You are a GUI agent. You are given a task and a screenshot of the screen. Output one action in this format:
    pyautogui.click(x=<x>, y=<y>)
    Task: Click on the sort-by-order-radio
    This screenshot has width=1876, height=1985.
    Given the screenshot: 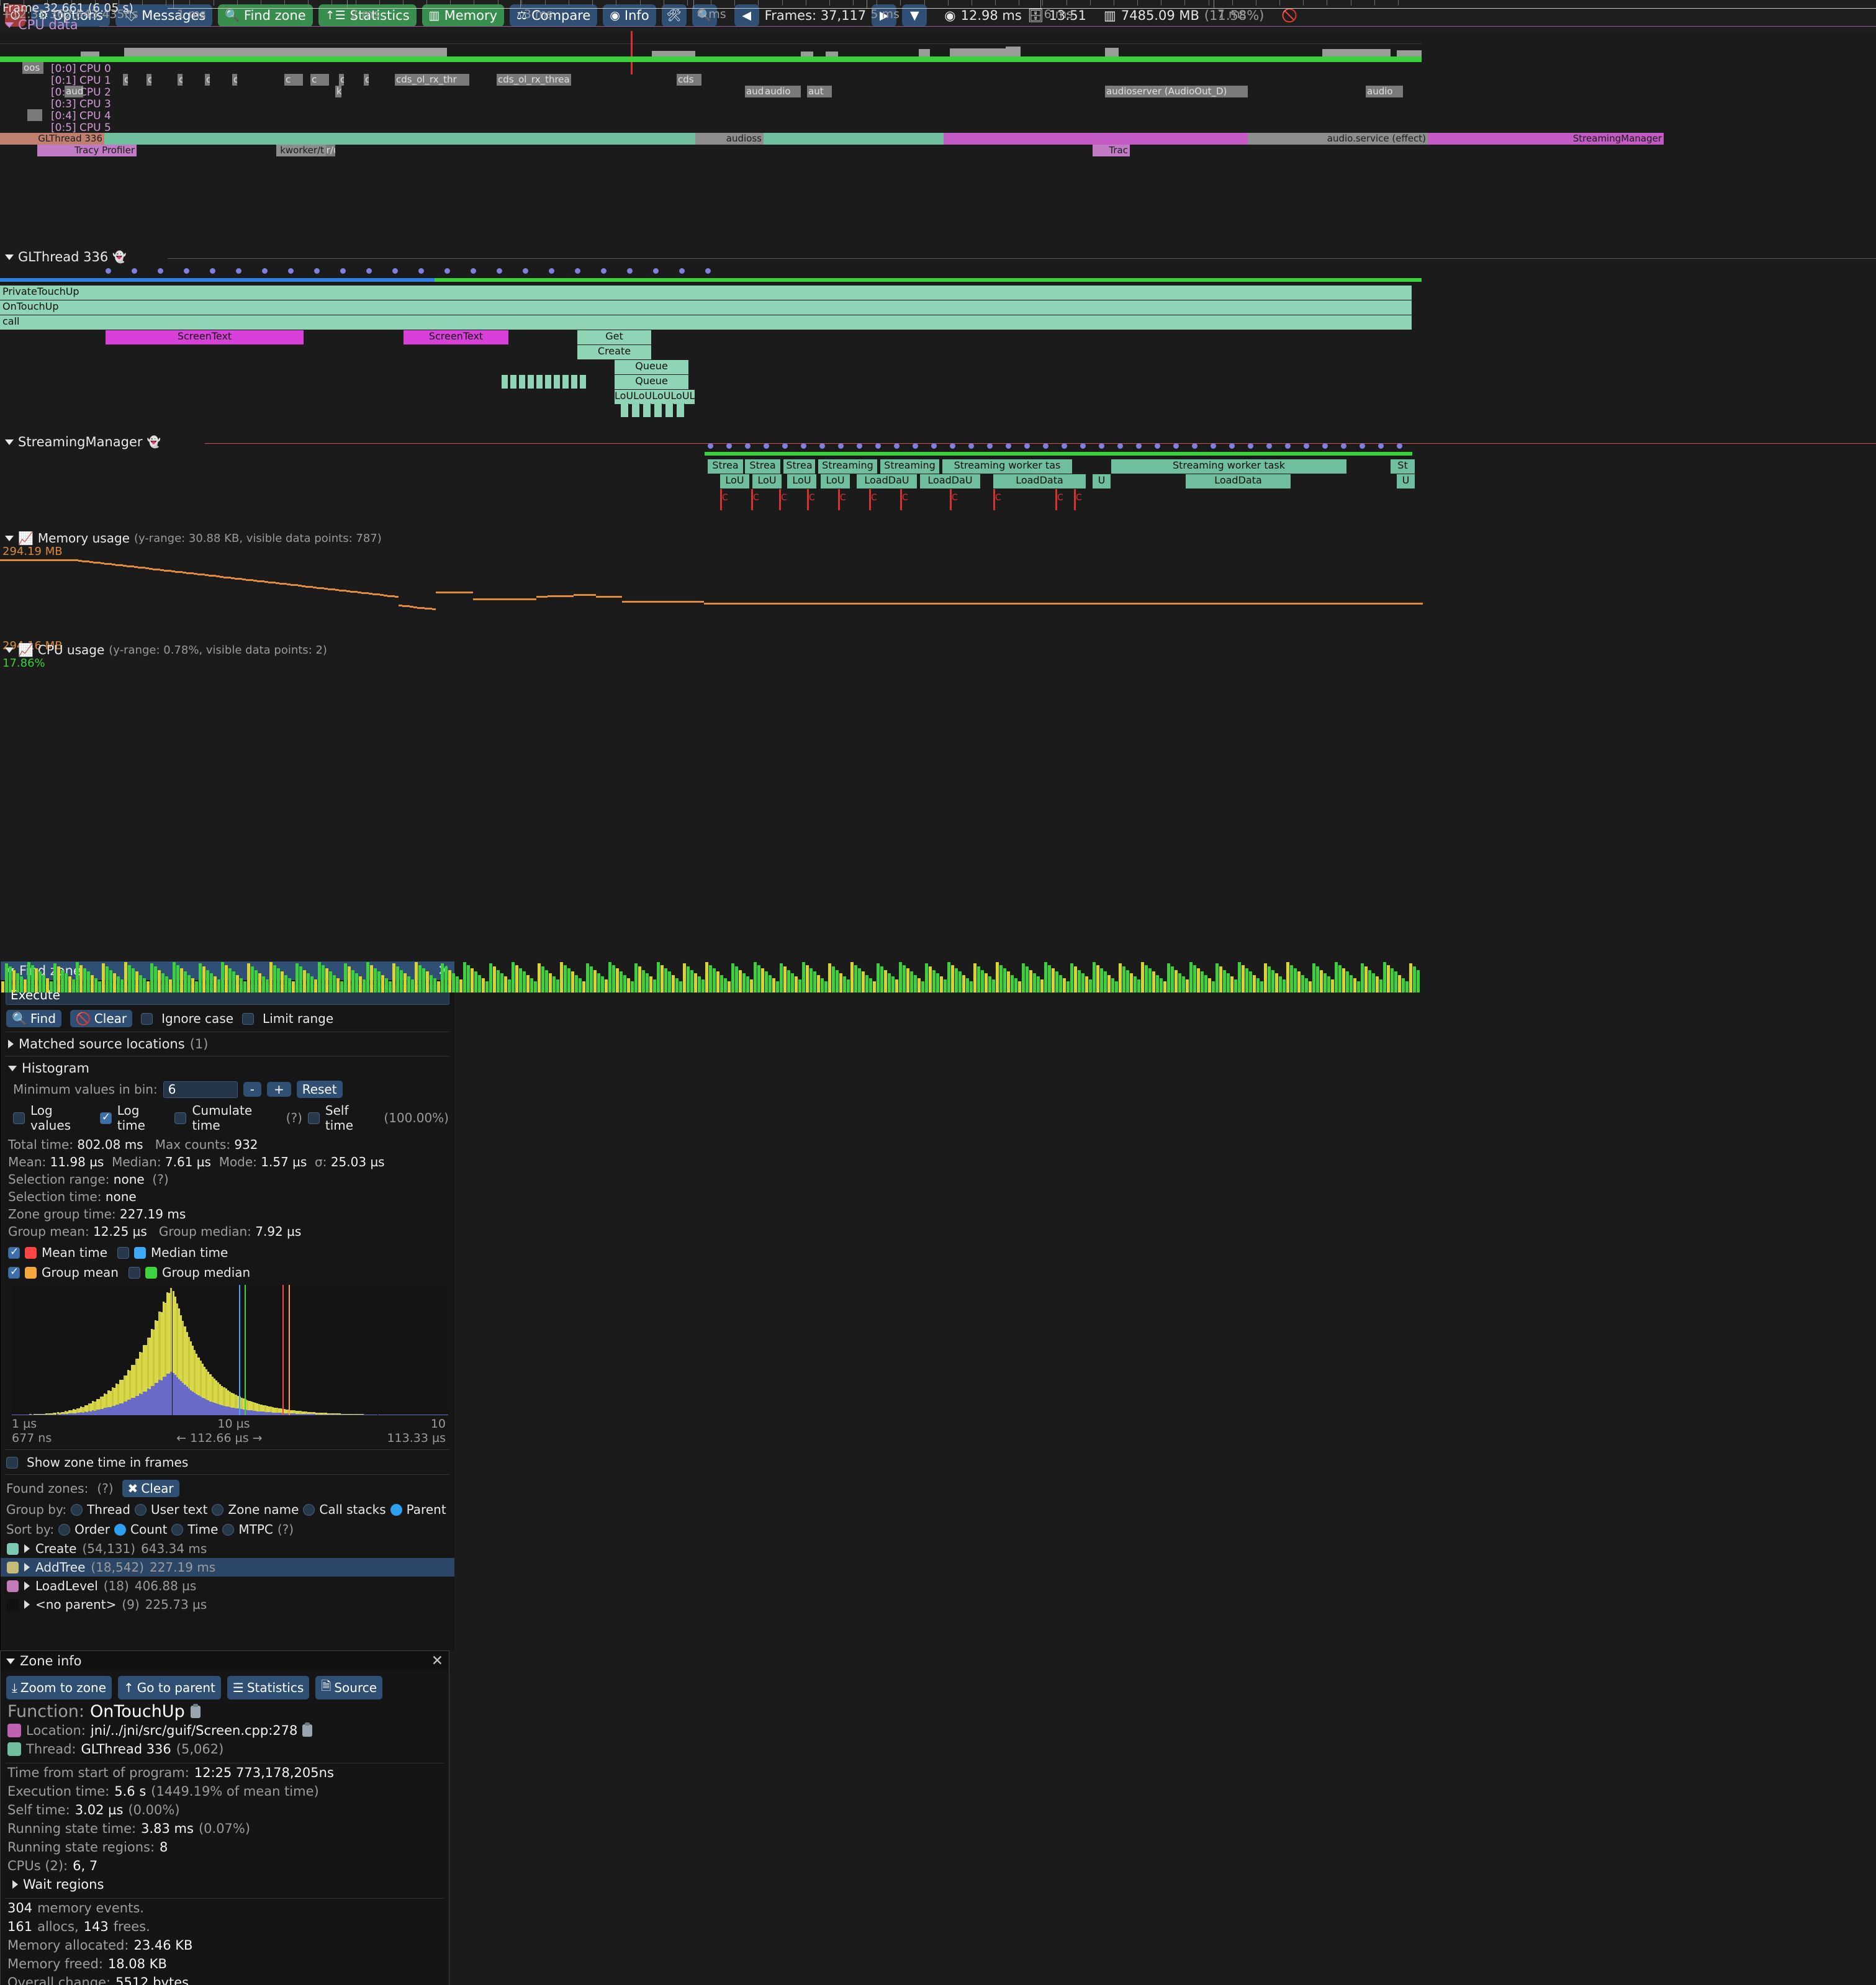 What is the action you would take?
    pyautogui.click(x=64, y=1529)
    